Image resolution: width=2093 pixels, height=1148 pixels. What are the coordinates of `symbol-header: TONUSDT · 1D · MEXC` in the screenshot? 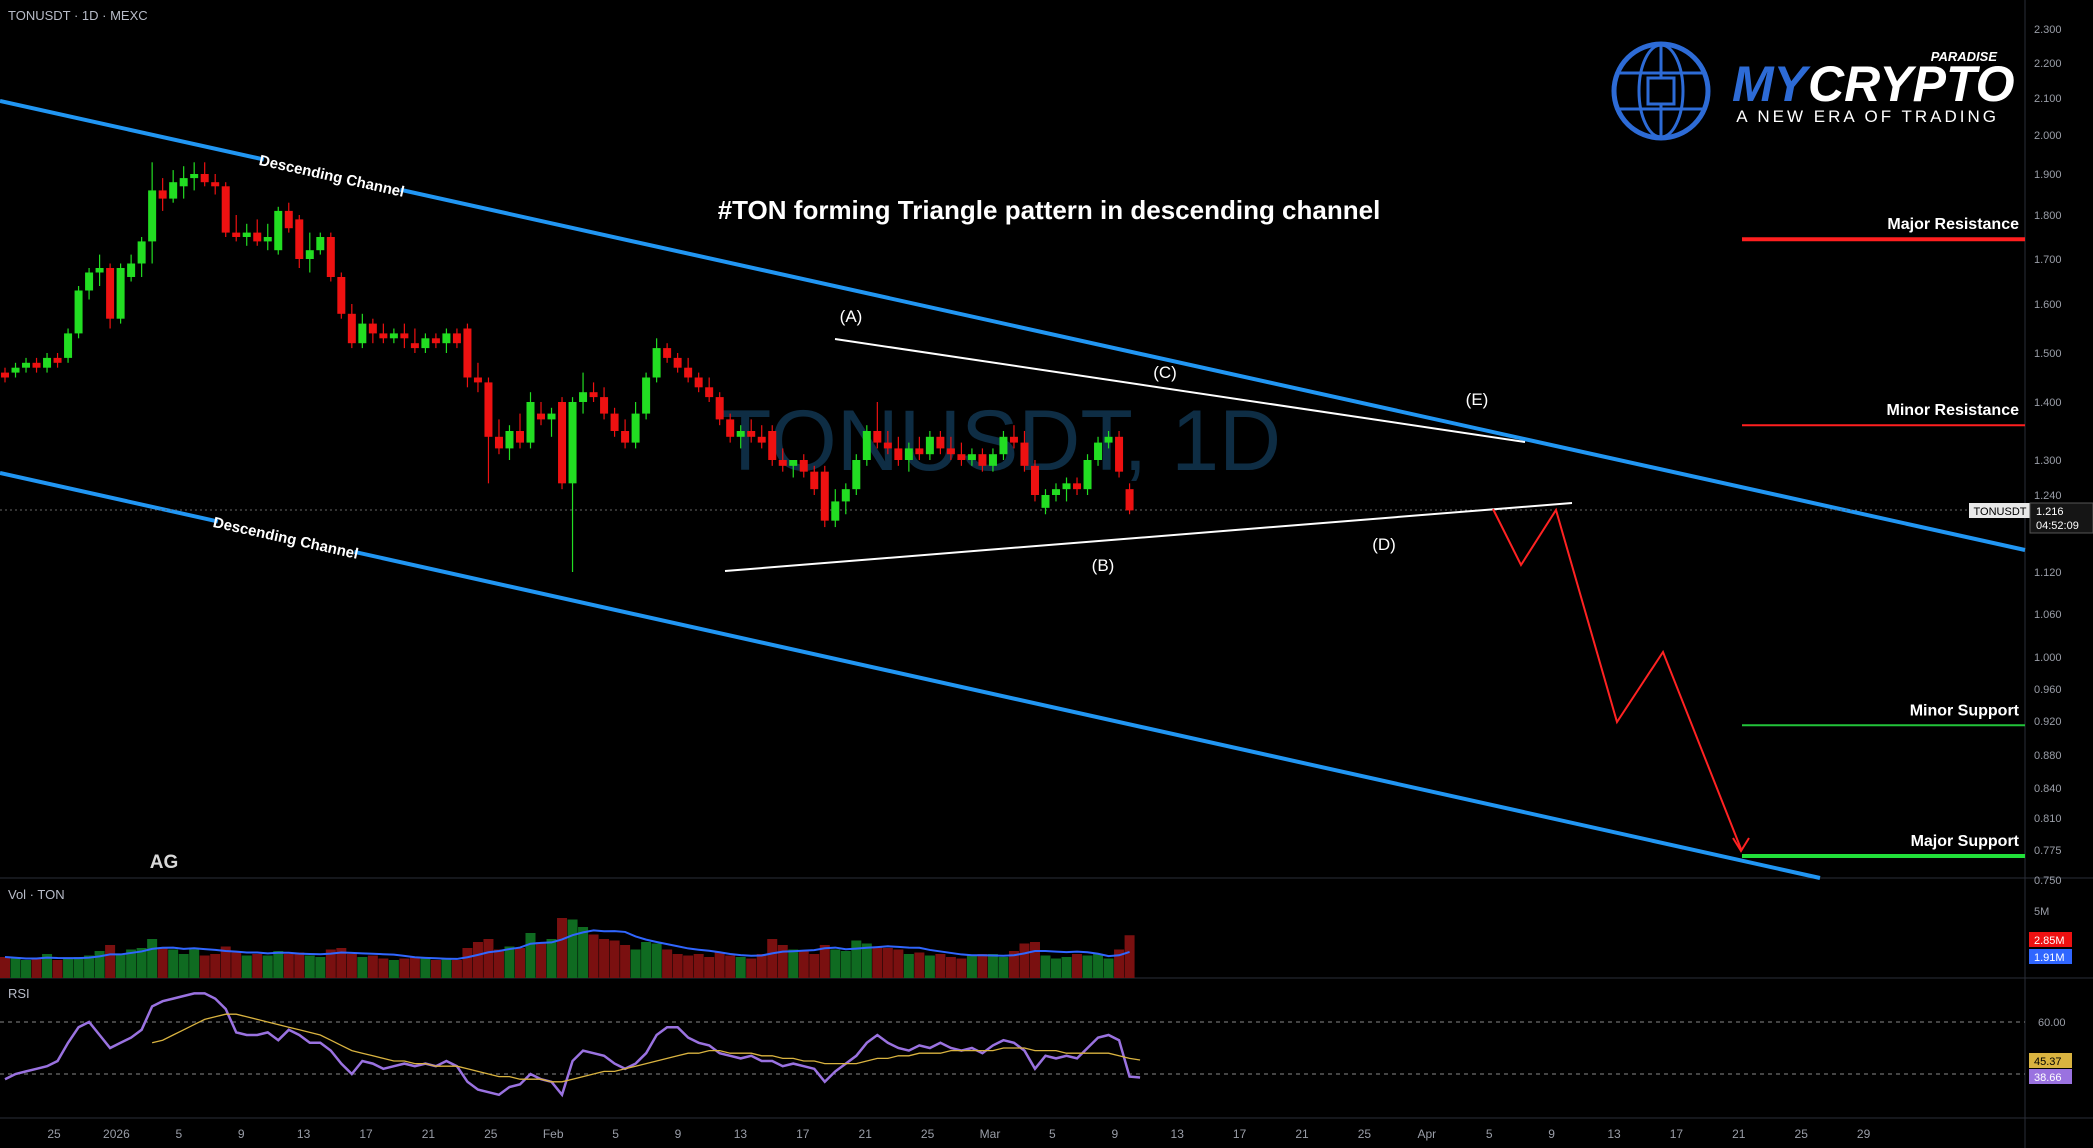 It's located at (78, 15).